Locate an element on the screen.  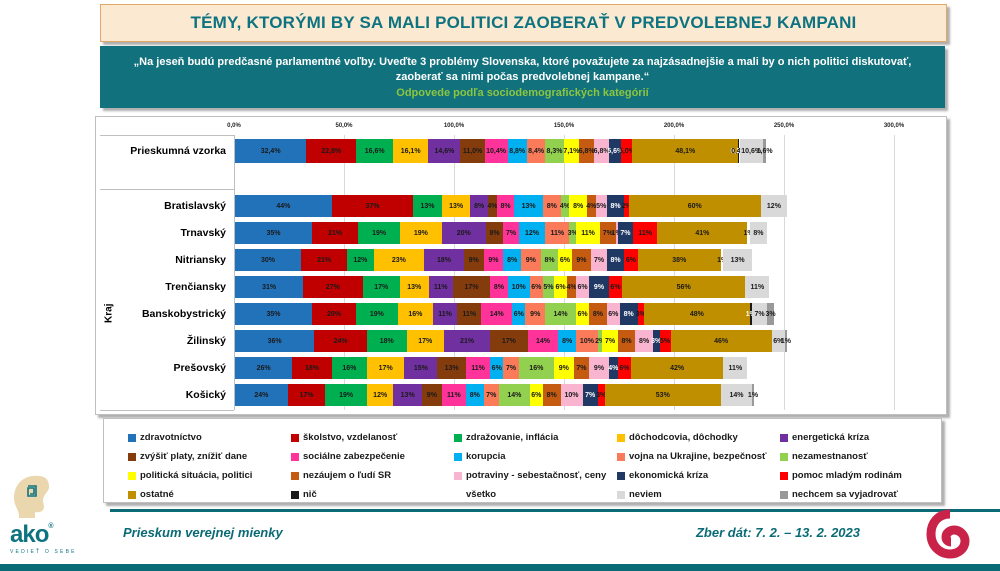
row-label-pre-ovsk-: Prešovský is located at coordinates (199, 368).